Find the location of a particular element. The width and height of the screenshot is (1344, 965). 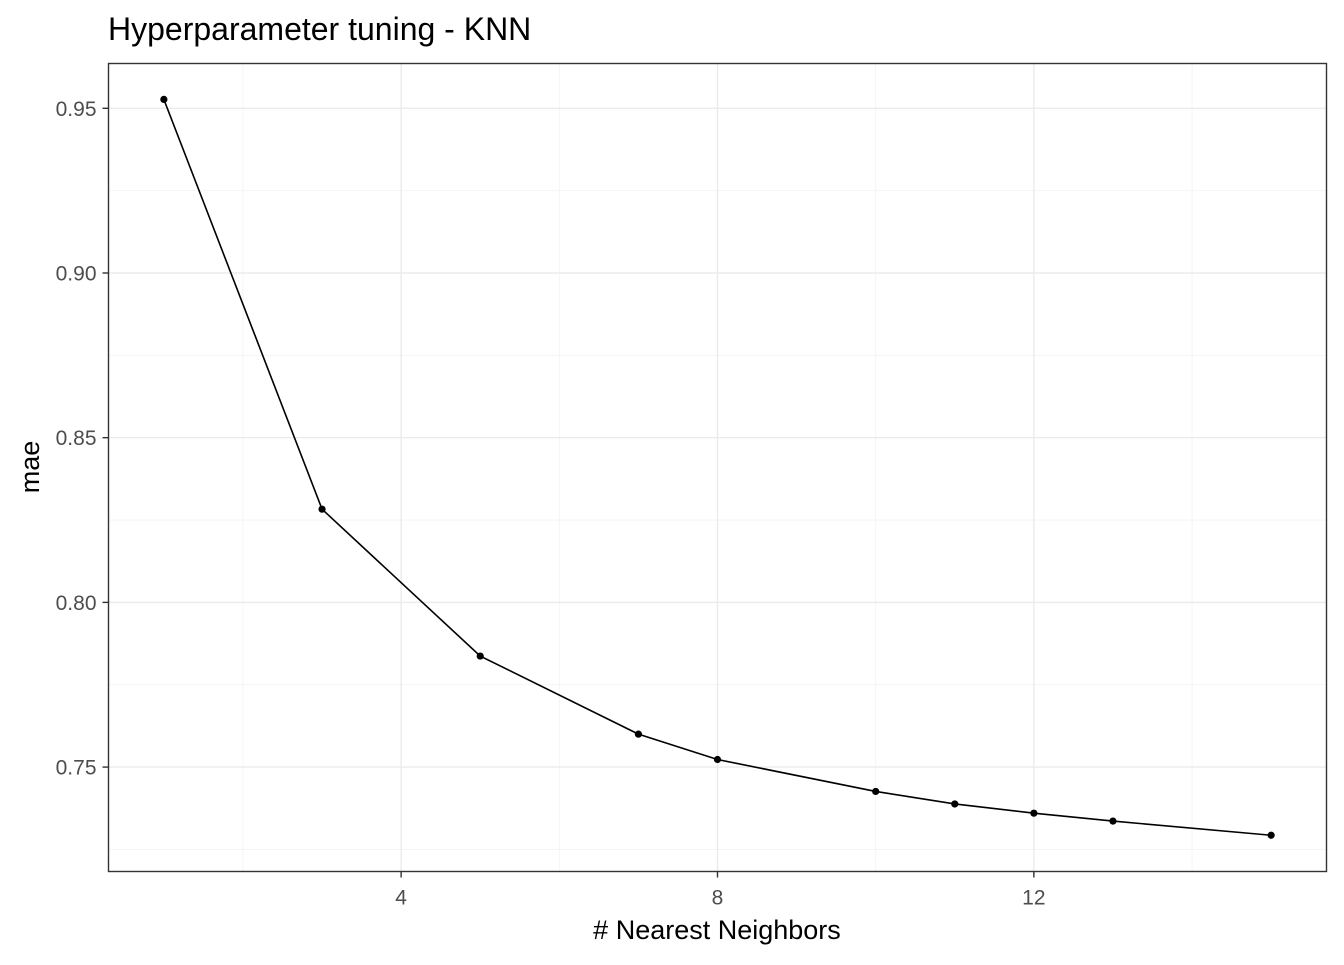

y-tick-label-0: 0.75 is located at coordinates (76, 768).